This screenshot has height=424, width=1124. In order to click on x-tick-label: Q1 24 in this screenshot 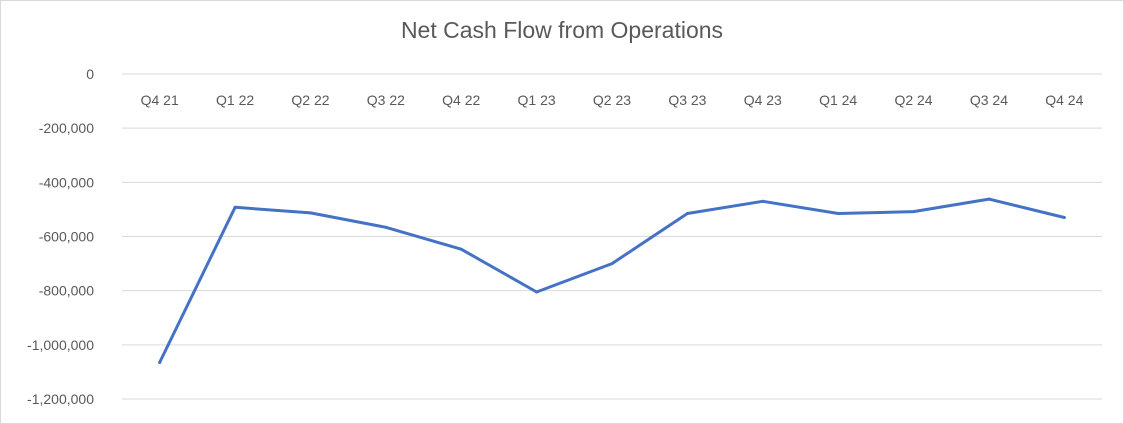, I will do `click(838, 100)`.